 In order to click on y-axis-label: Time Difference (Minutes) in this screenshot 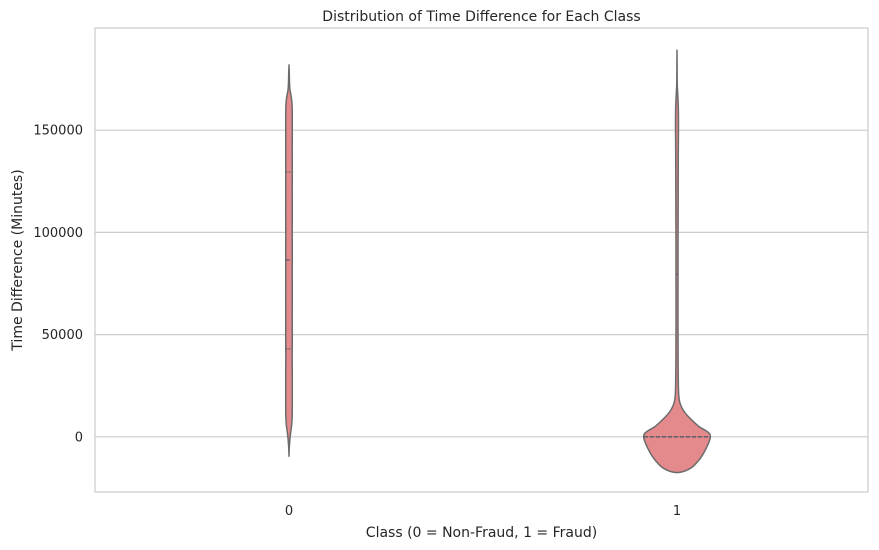, I will do `click(18, 260)`.